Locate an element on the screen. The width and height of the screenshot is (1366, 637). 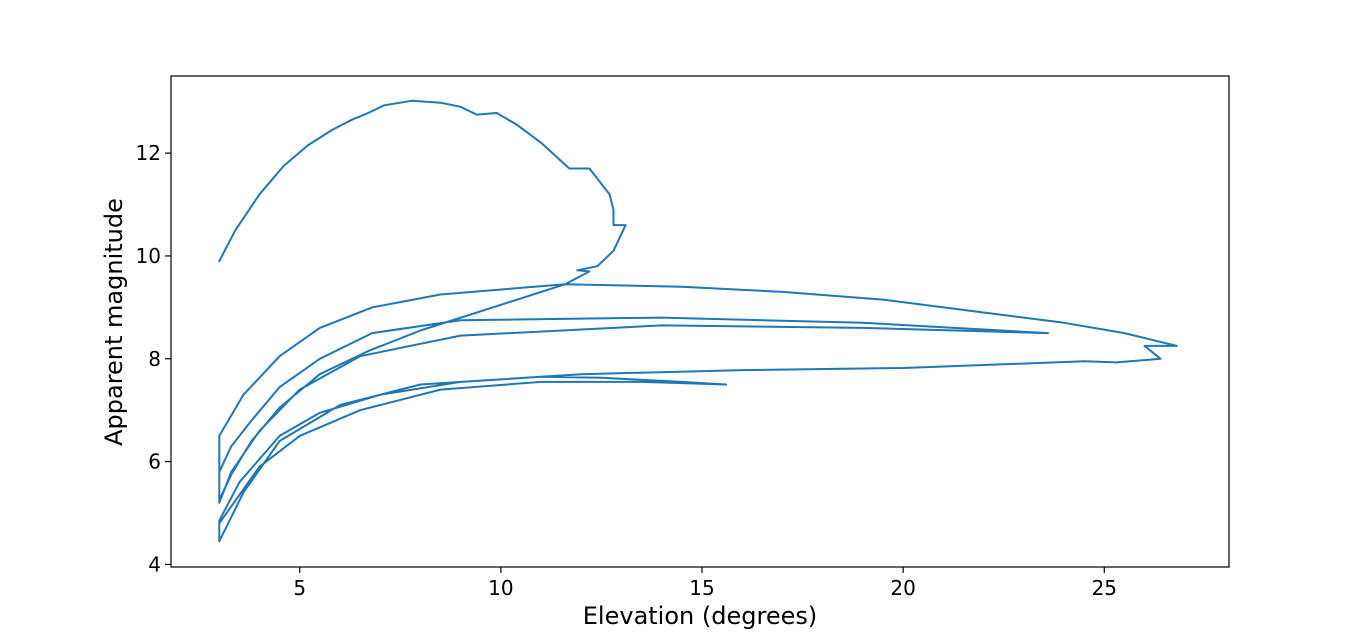
y-tick-label: 10 is located at coordinates (148, 256).